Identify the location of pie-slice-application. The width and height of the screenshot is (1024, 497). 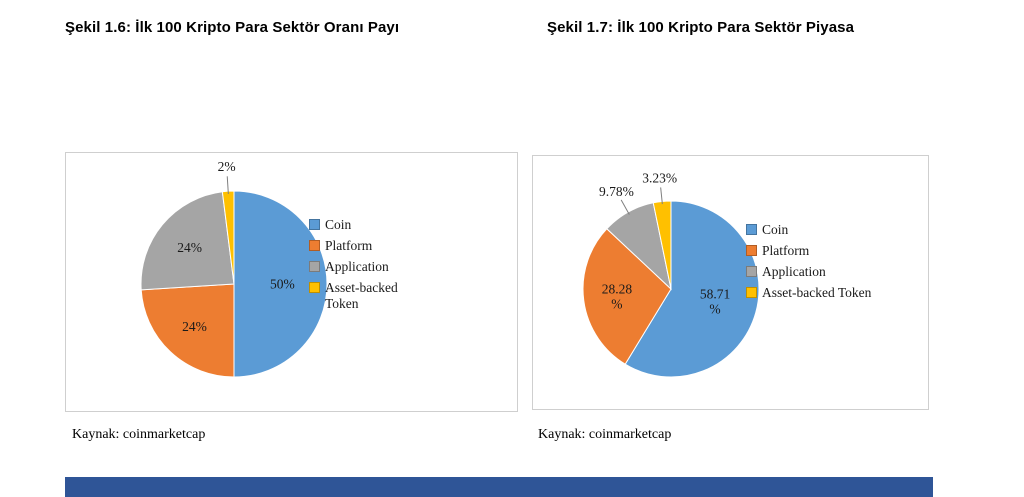
(187, 241).